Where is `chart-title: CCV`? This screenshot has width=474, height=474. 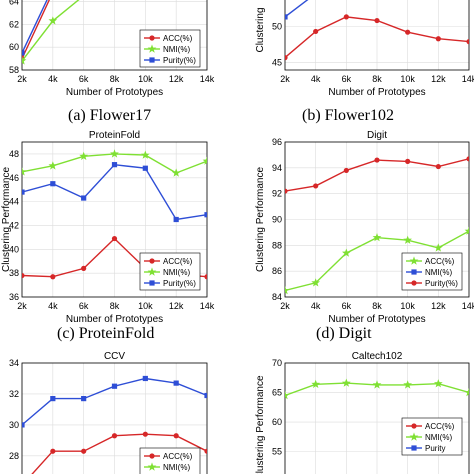 chart-title: CCV is located at coordinates (114, 356).